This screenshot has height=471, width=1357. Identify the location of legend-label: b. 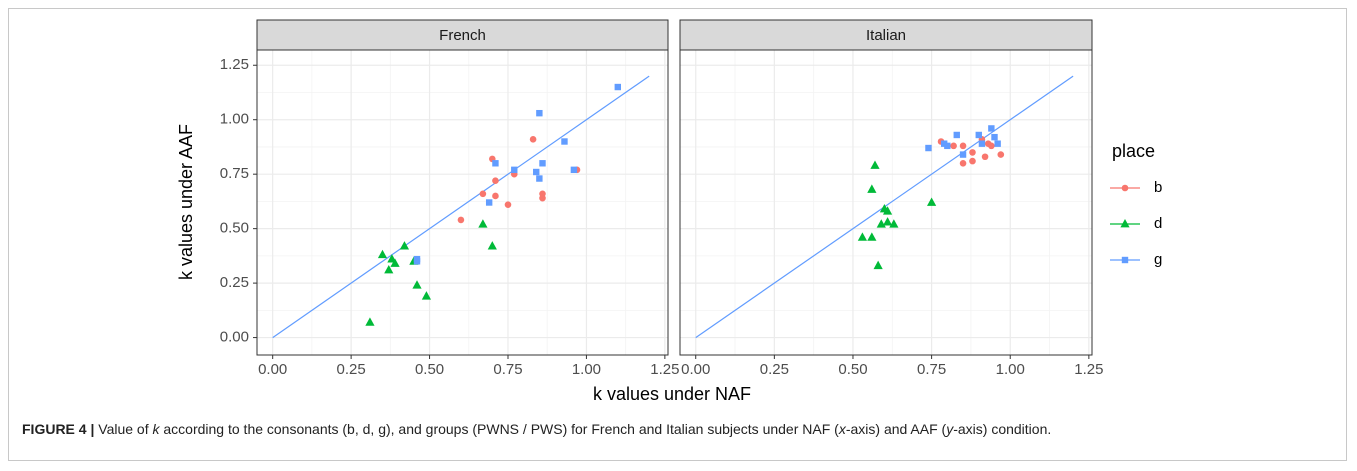
(1158, 187).